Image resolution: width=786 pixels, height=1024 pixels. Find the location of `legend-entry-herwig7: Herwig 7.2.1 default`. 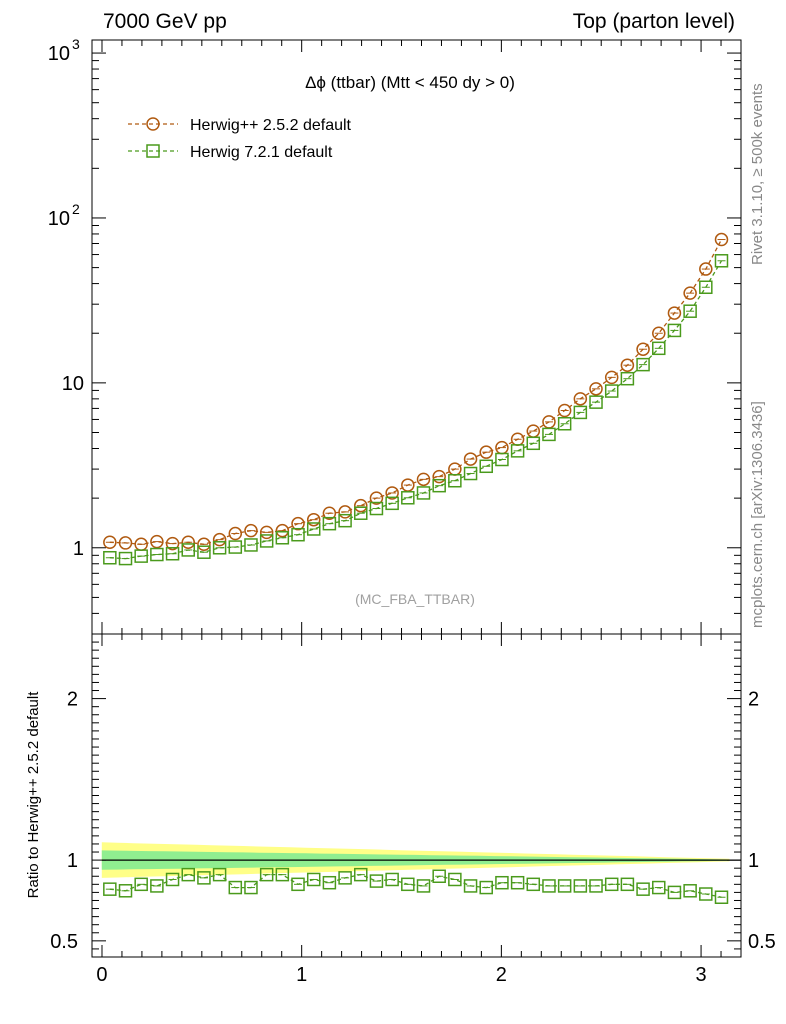

legend-entry-herwig7: Herwig 7.2.1 default is located at coordinates (230, 152).